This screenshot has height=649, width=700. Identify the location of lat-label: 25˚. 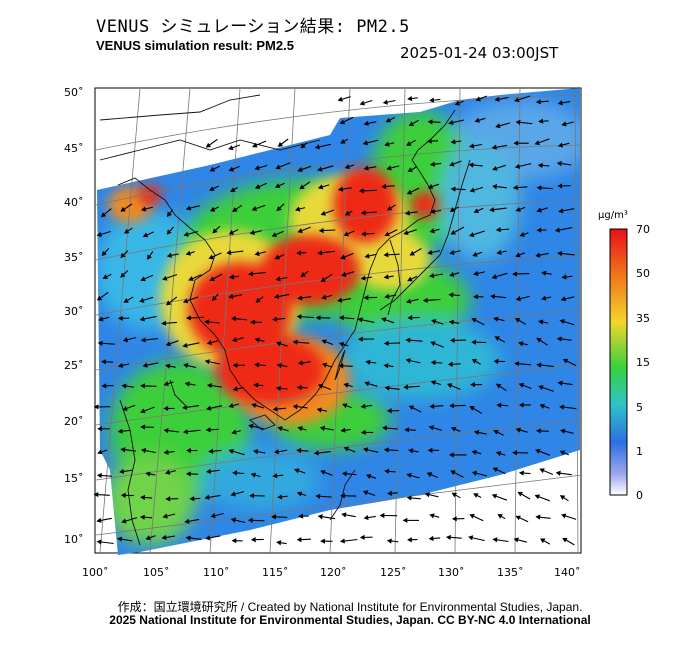
(74, 365).